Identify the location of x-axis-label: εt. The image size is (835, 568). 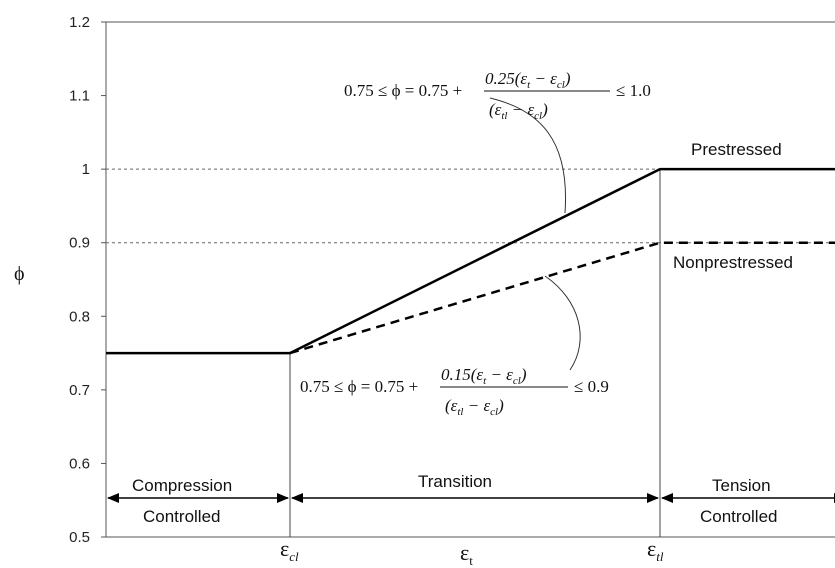
(466, 554).